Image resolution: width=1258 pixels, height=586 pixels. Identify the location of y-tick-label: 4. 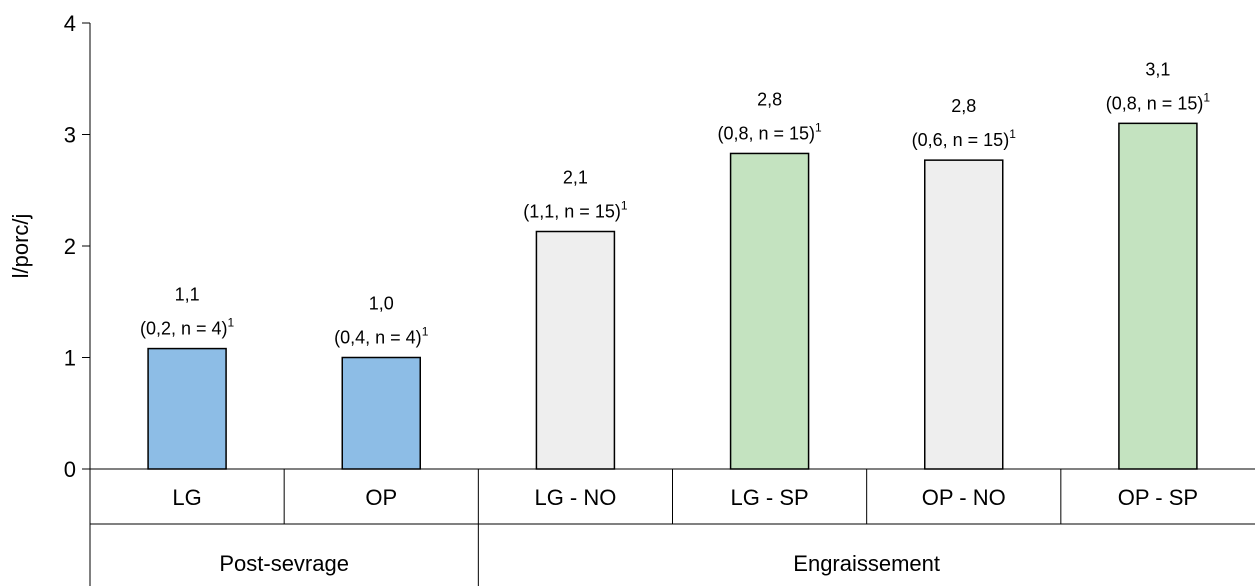
(70, 23).